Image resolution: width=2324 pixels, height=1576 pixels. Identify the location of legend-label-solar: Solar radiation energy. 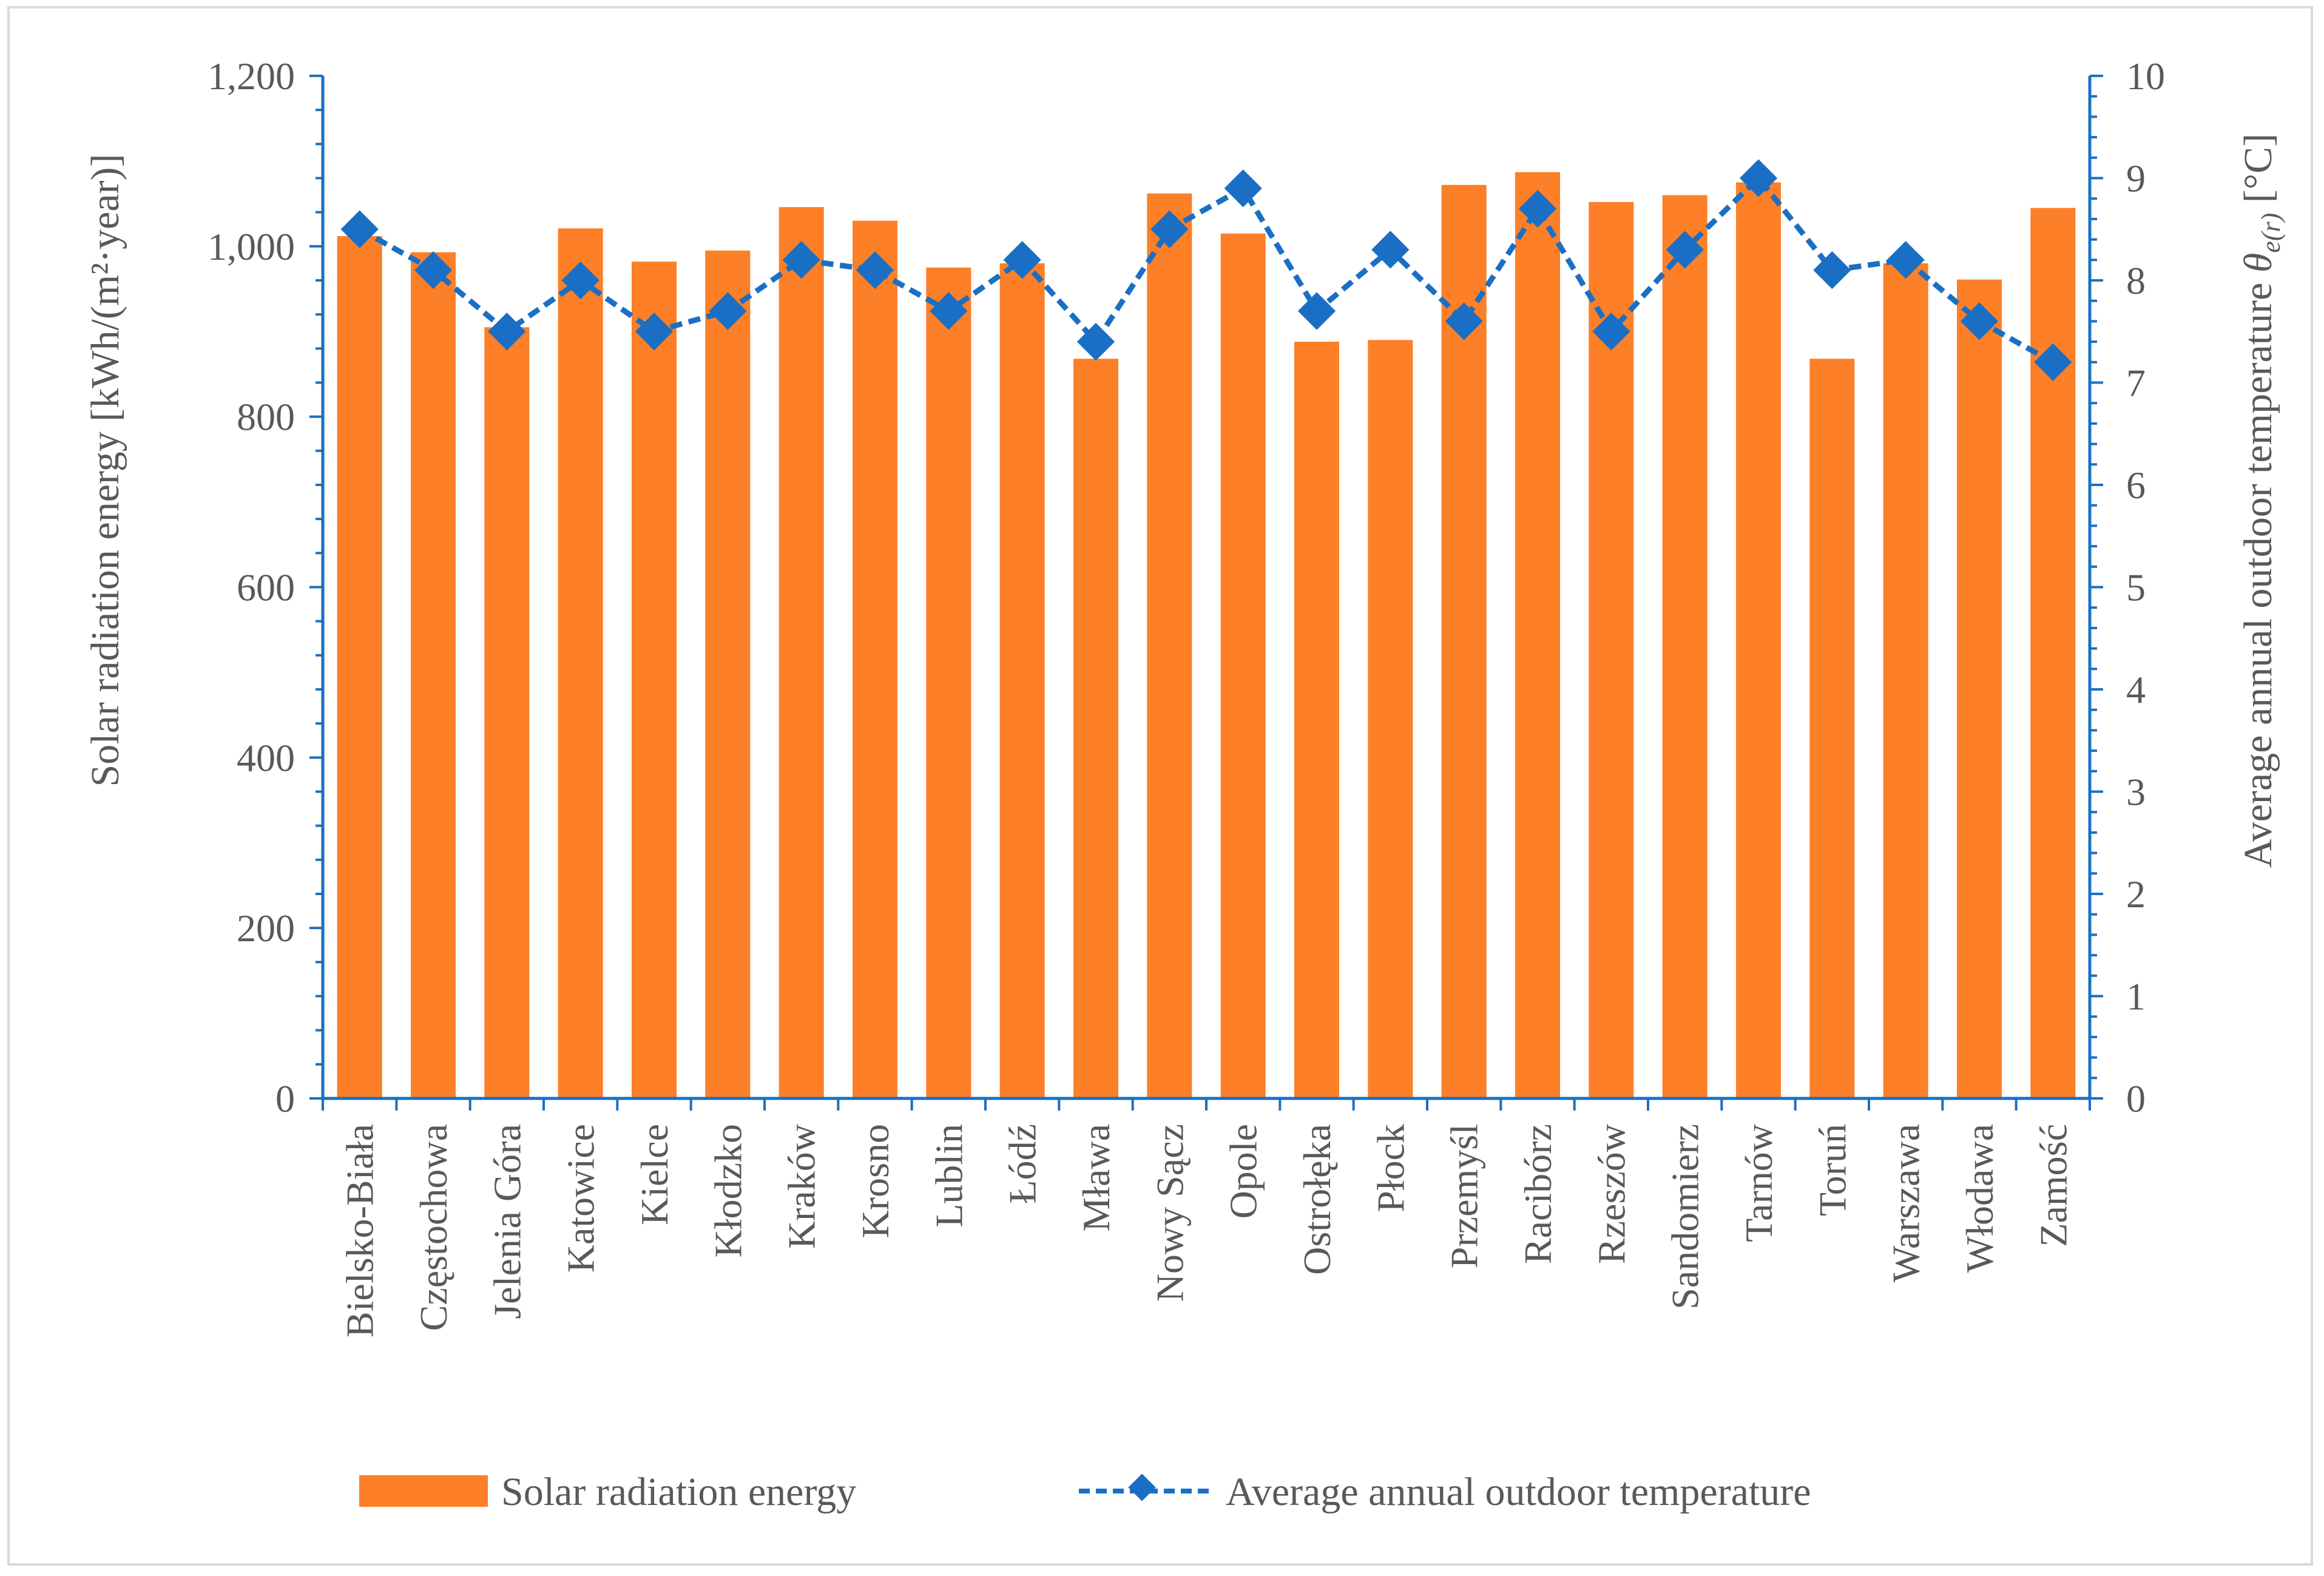
(678, 1492).